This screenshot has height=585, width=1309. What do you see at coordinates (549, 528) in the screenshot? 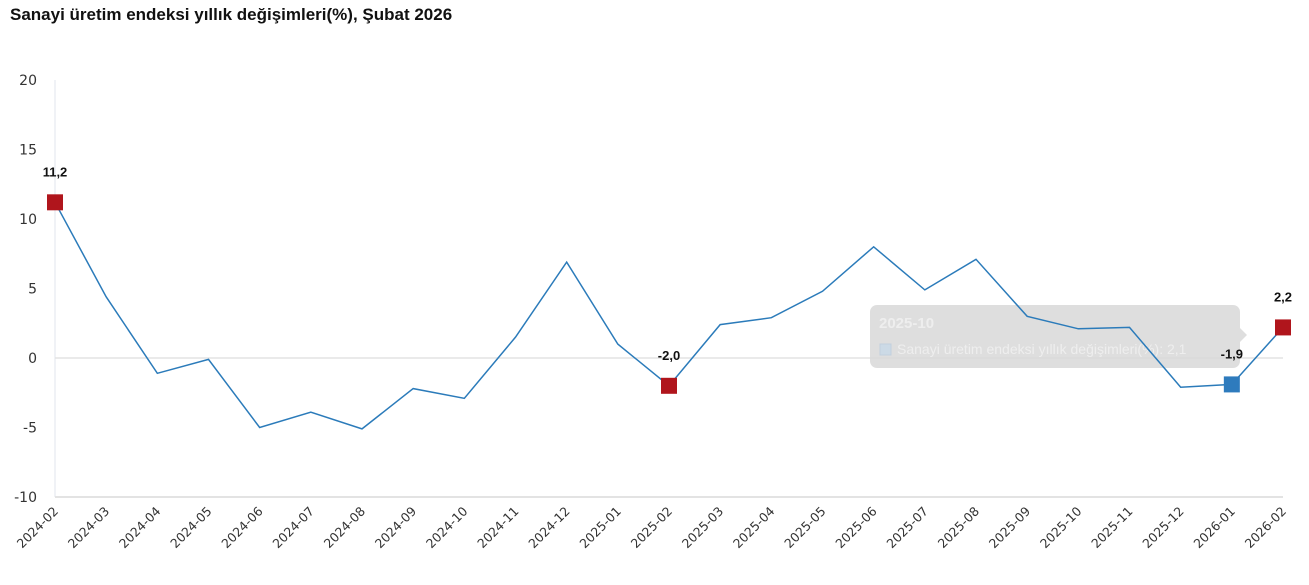
I see `x-tick-label: 2024-12` at bounding box center [549, 528].